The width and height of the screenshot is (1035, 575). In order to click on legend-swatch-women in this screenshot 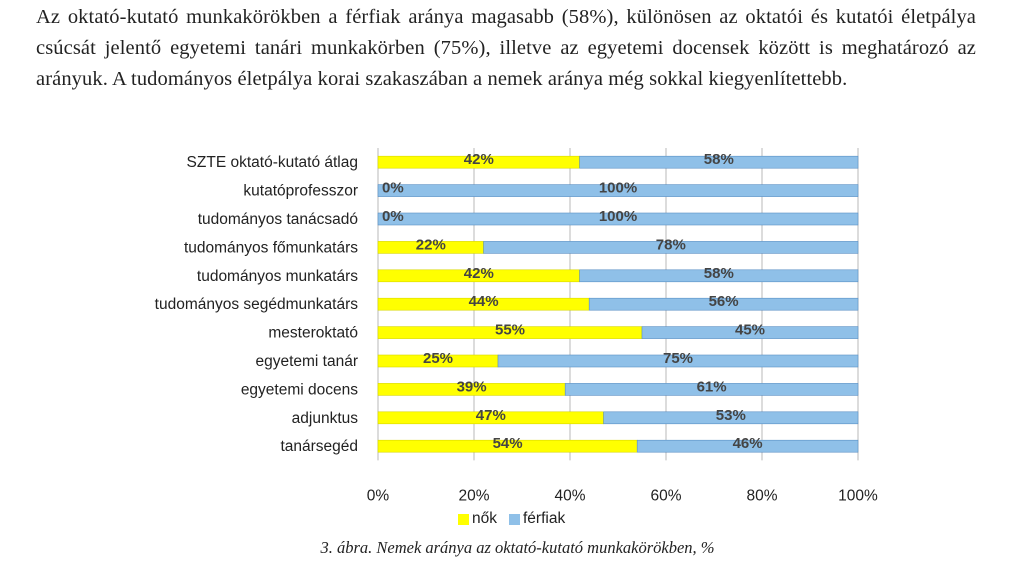, I will do `click(463, 519)`.